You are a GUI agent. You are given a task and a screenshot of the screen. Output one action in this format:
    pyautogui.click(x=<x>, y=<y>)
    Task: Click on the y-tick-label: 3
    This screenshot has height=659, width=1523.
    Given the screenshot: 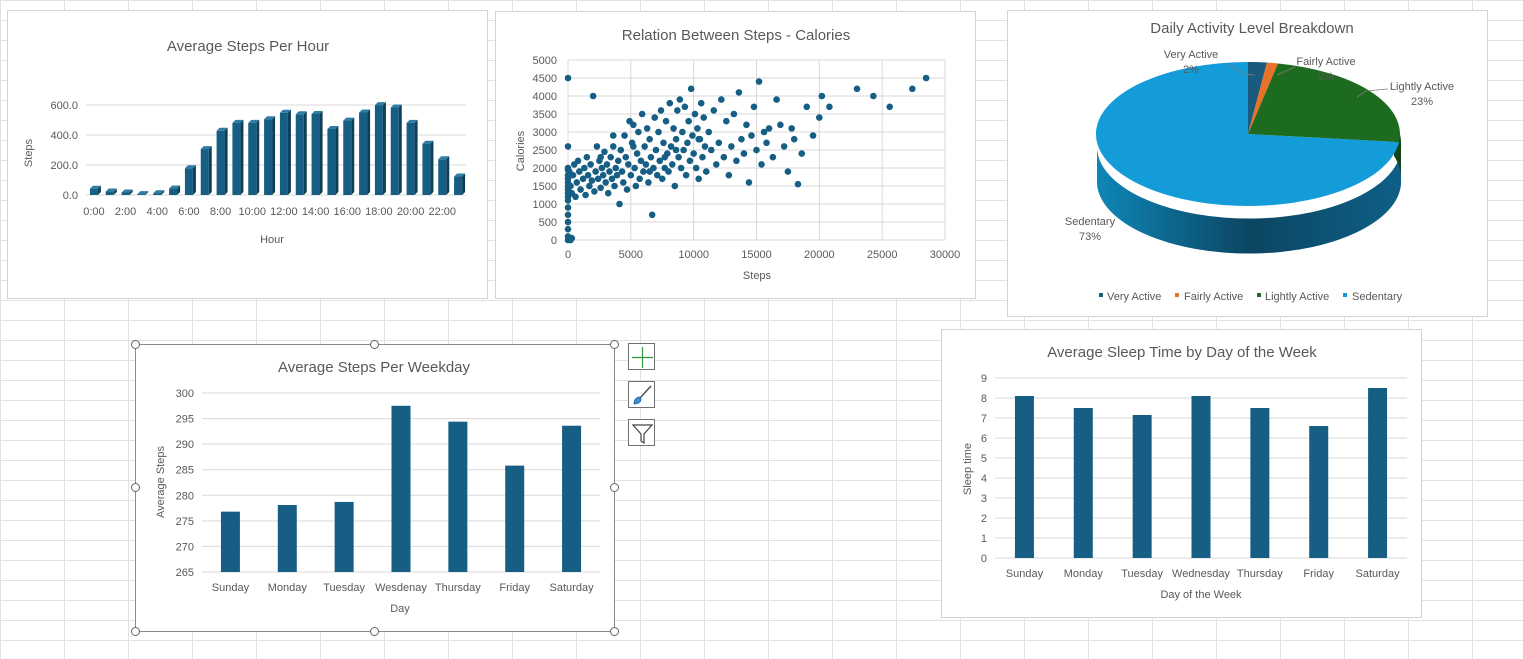 What is the action you would take?
    pyautogui.click(x=984, y=499)
    